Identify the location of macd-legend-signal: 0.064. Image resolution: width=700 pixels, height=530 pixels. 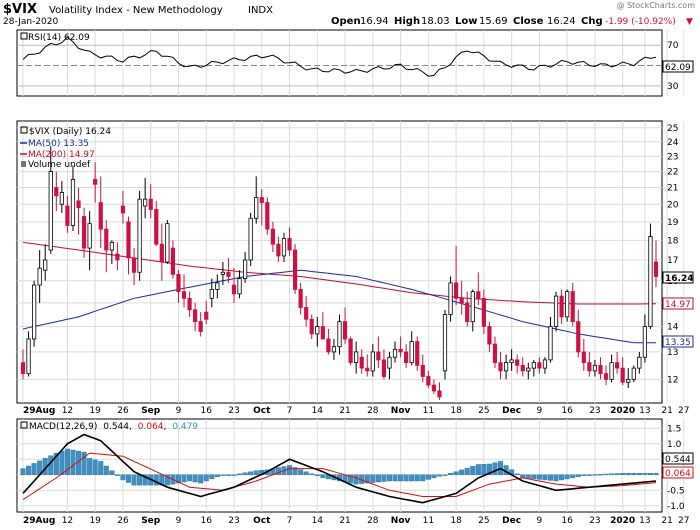
(151, 427).